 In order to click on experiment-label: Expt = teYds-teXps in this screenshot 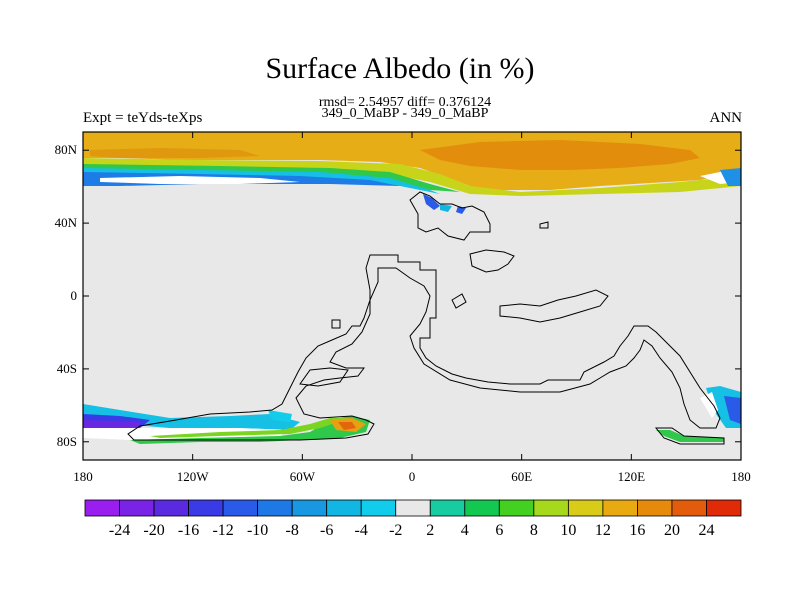, I will do `click(143, 118)`.